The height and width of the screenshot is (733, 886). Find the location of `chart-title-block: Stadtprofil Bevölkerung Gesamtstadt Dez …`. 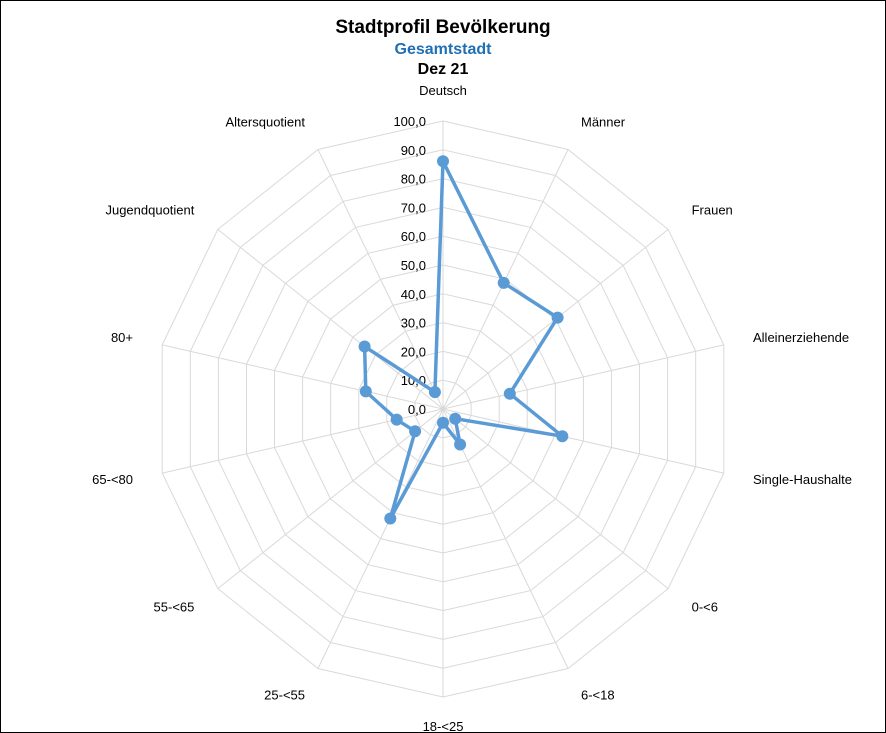

chart-title-block: Stadtprofil Bevölkerung Gesamtstadt Dez … is located at coordinates (443, 48).